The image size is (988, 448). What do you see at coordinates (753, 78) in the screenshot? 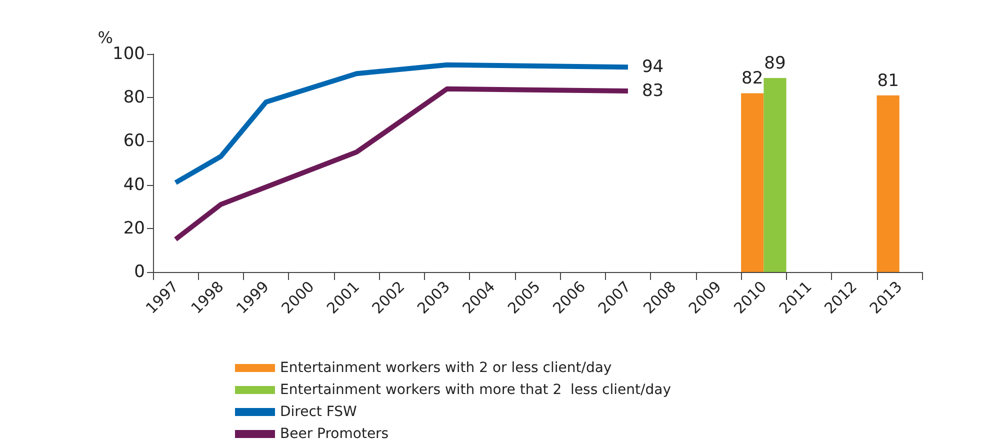
I see `data-label: 82` at bounding box center [753, 78].